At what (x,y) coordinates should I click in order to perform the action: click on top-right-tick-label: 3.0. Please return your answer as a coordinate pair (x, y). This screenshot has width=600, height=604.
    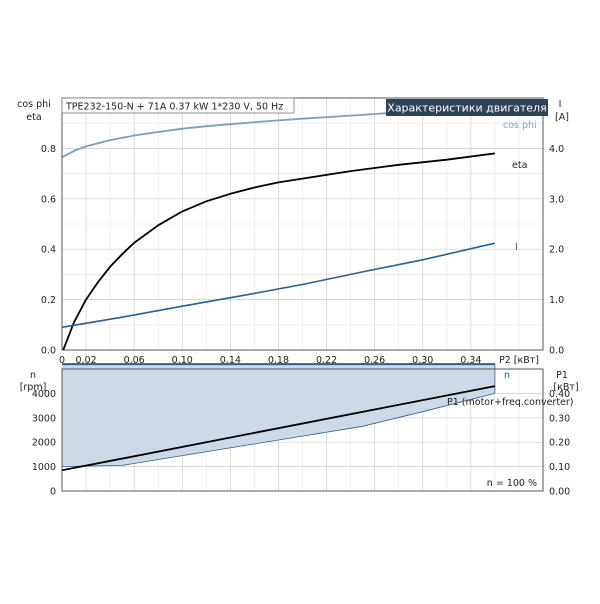
    Looking at the image, I should click on (556, 199).